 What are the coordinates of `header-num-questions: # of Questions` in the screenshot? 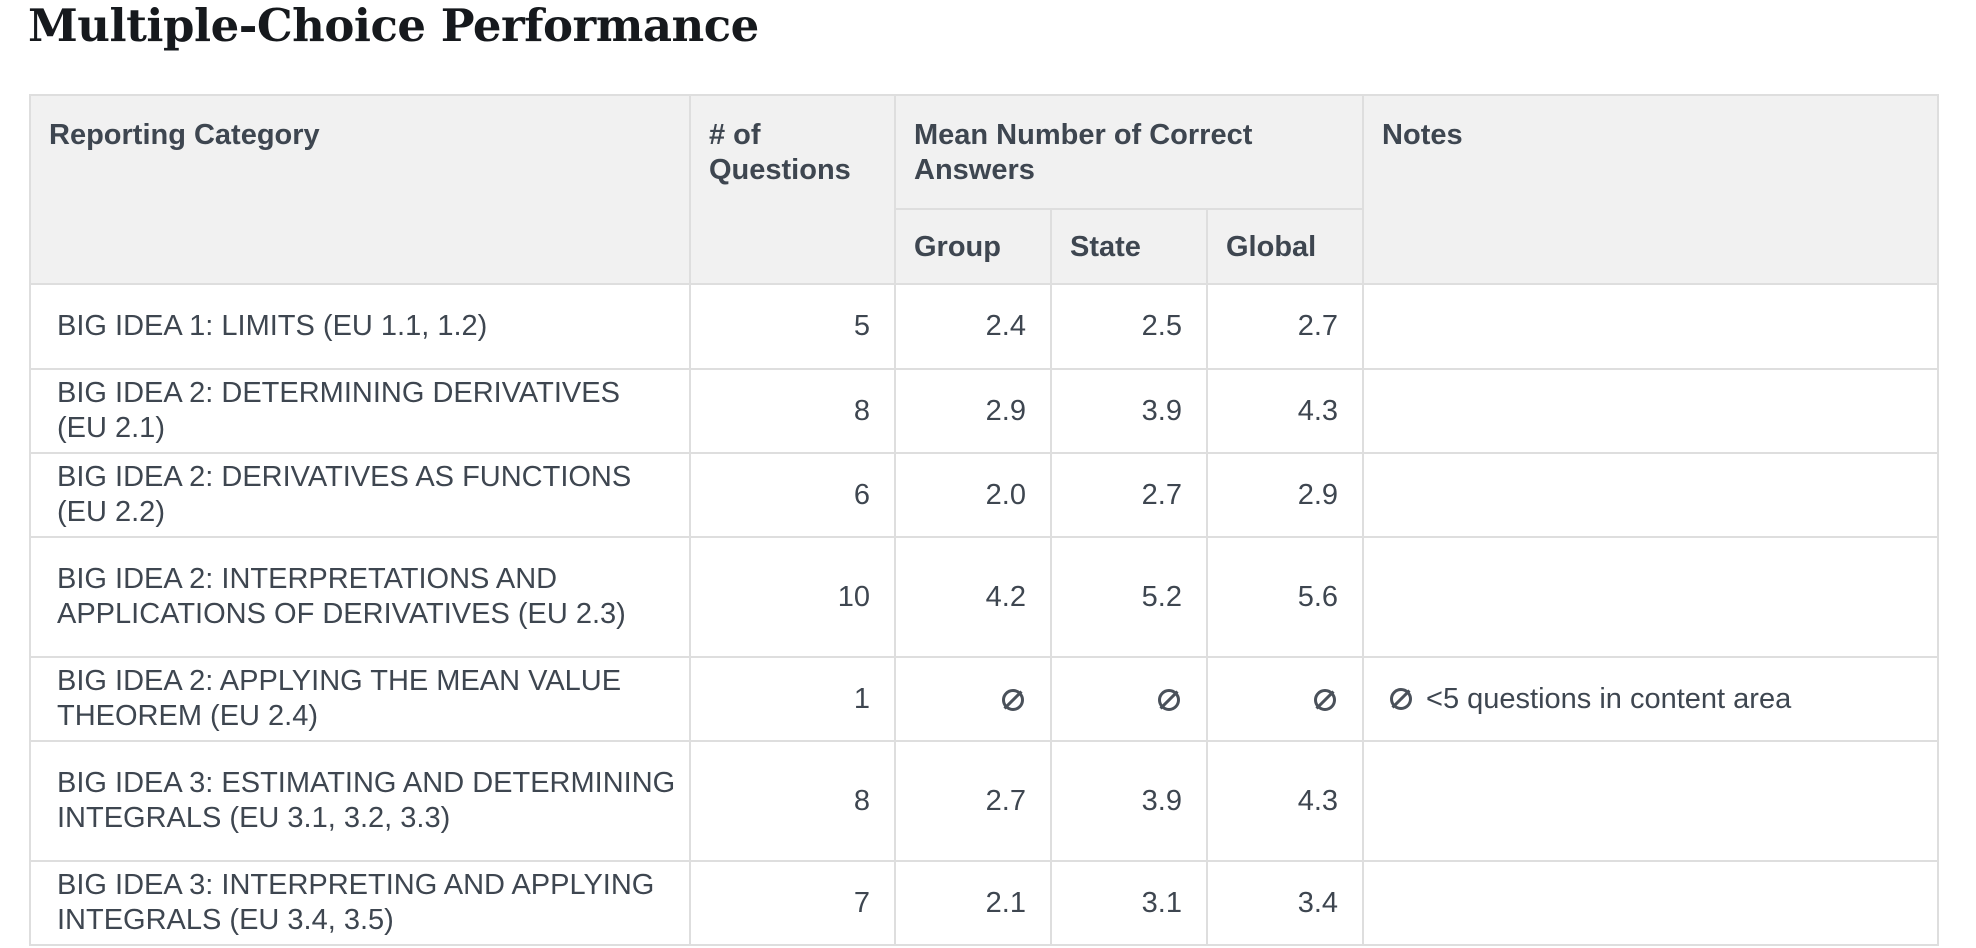 It's located at (792, 189).